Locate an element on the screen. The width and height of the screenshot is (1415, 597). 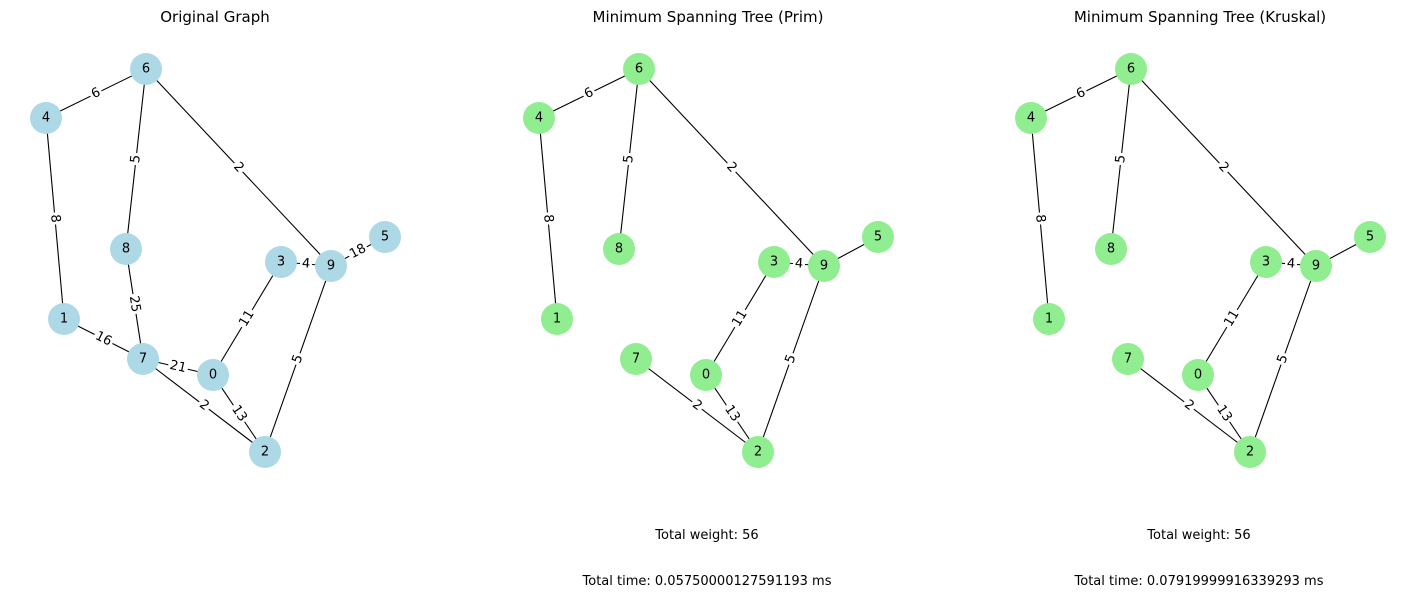
edge-weight-label-group: 25 is located at coordinates (134, 304).